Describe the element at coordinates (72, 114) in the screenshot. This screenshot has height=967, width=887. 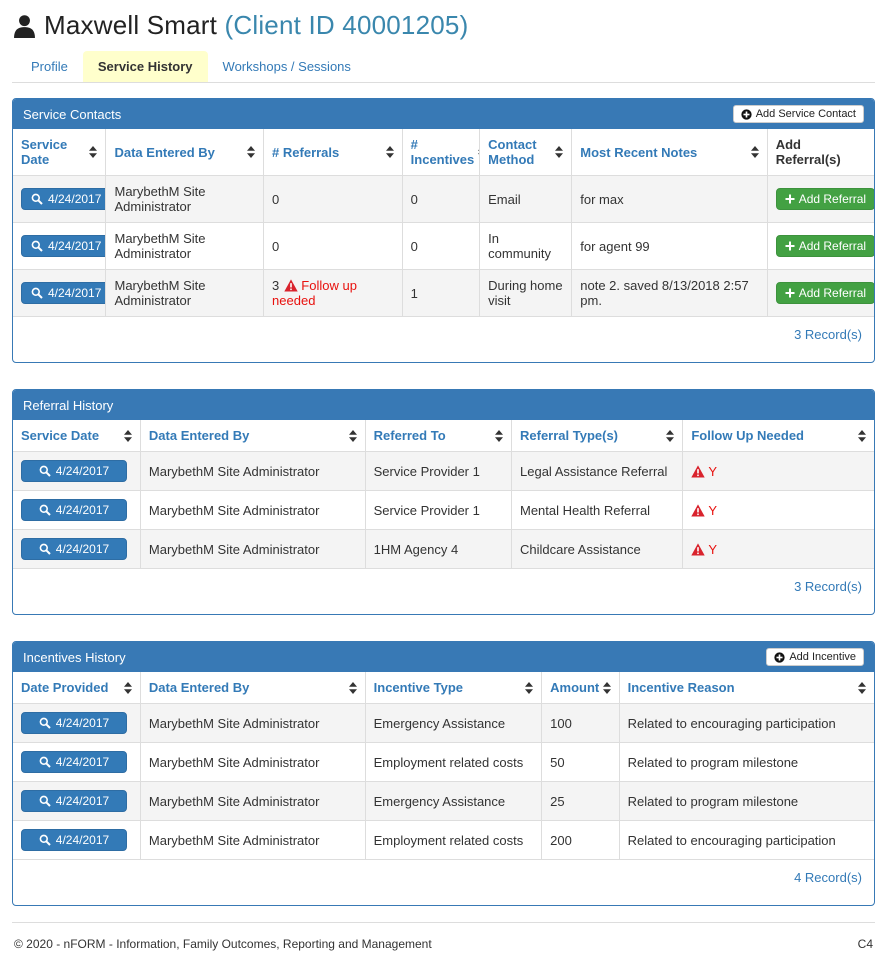
I see `service-contacts-title: Service Contacts` at that location.